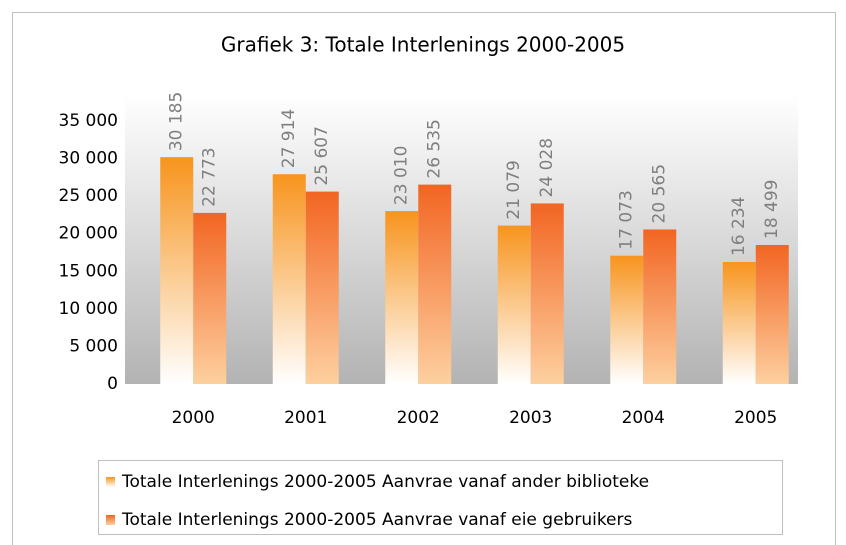 This screenshot has height=545, width=846. Describe the element at coordinates (755, 418) in the screenshot. I see `x-tick-label: 2005` at that location.